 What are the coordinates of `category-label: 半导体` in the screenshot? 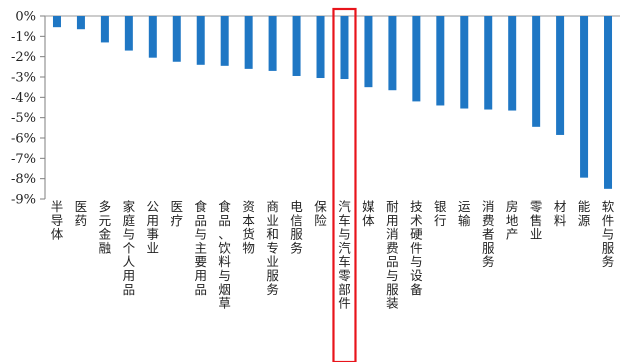 It's located at (57, 220).